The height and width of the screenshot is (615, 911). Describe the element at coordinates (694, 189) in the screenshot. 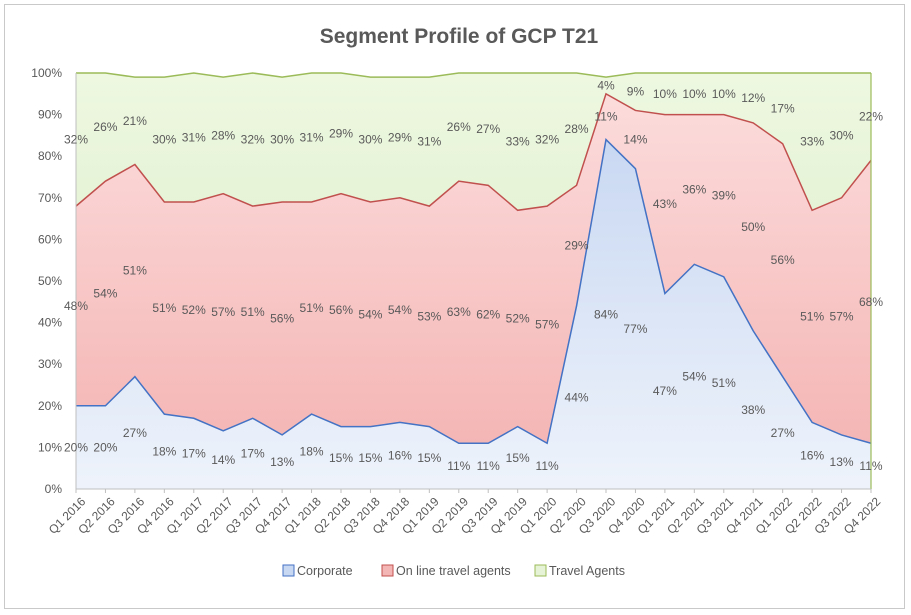

I see `data-label: 36%` at that location.